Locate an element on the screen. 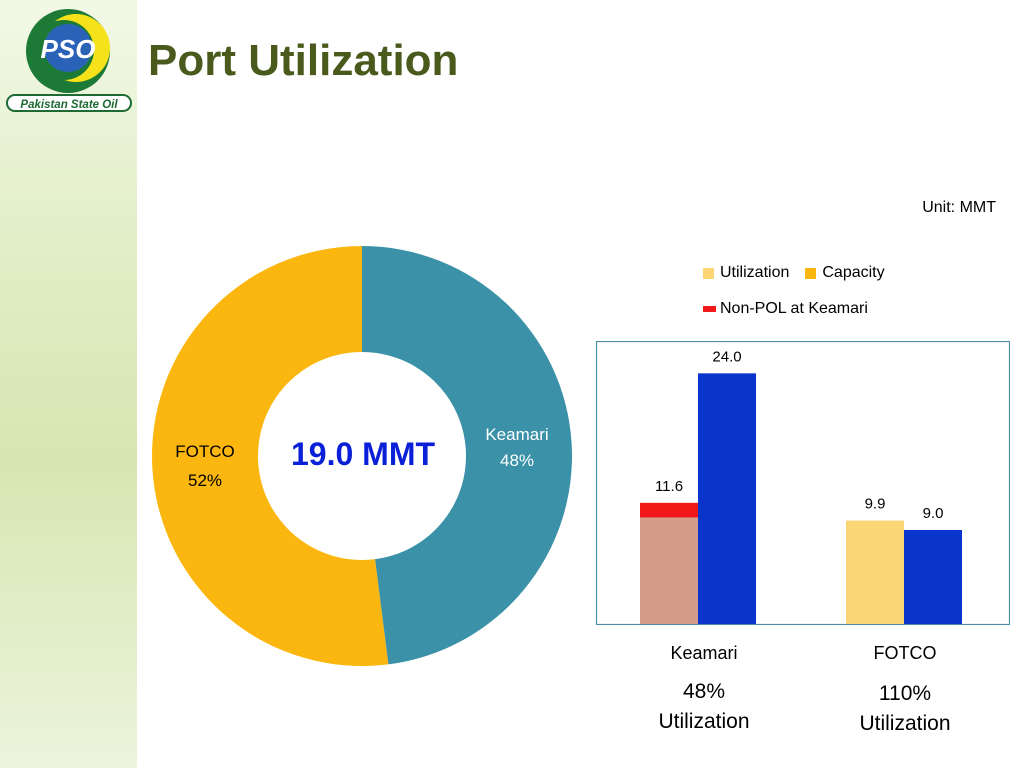 The height and width of the screenshot is (768, 1024). keamari-utilization-note: 48% Utilization is located at coordinates (704, 707).